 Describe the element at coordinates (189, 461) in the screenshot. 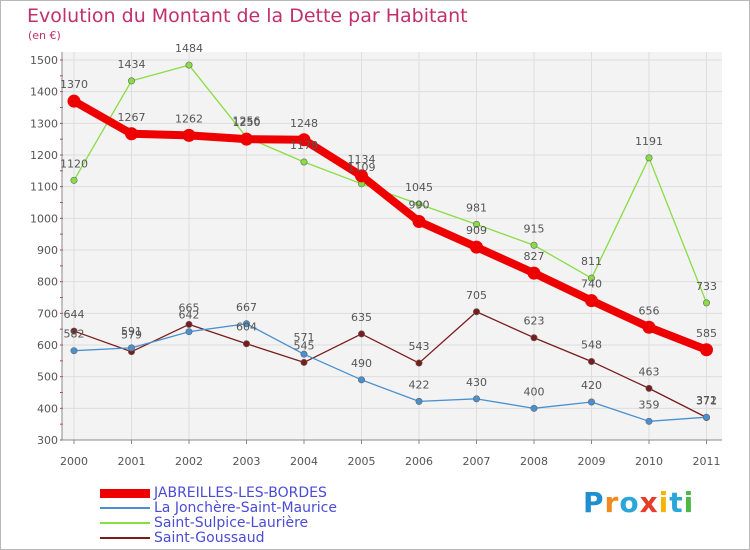

I see `x-tick-label: 2002` at that location.